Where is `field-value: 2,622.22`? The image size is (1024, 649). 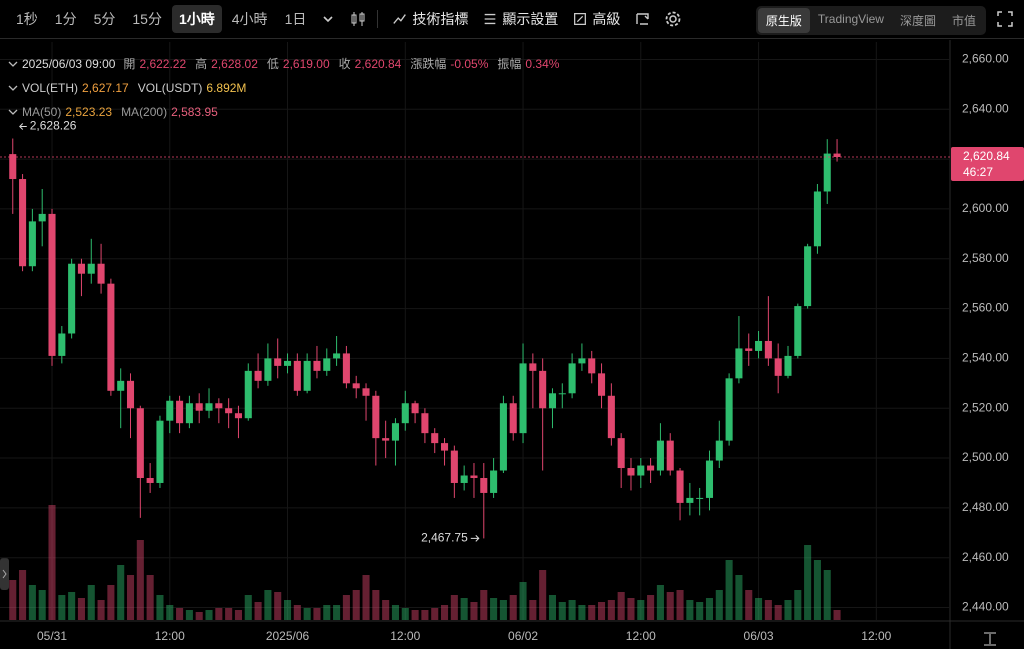 field-value: 2,622.22 is located at coordinates (163, 64).